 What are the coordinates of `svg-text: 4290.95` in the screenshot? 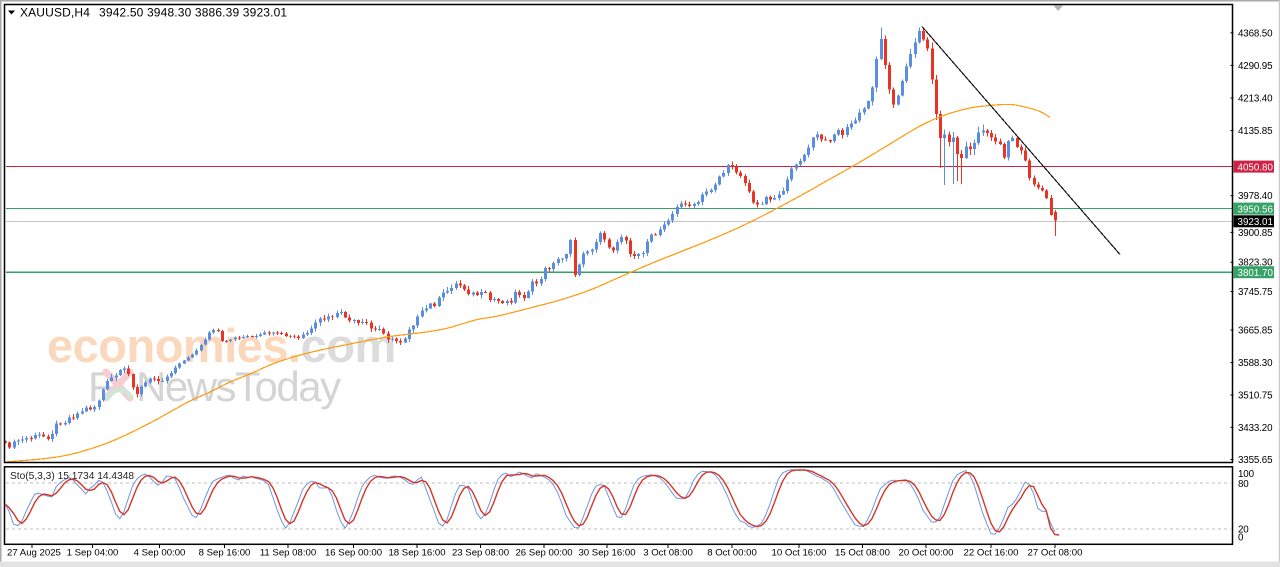 It's located at (1255, 66).